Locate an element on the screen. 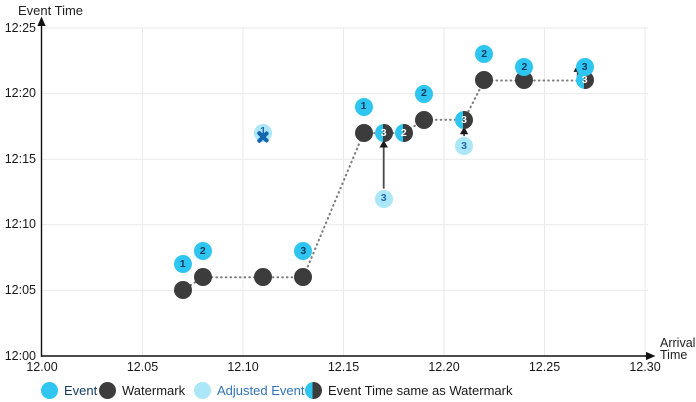 The width and height of the screenshot is (696, 402). event-time-same-as-watermark-swatch-icon is located at coordinates (313, 390).